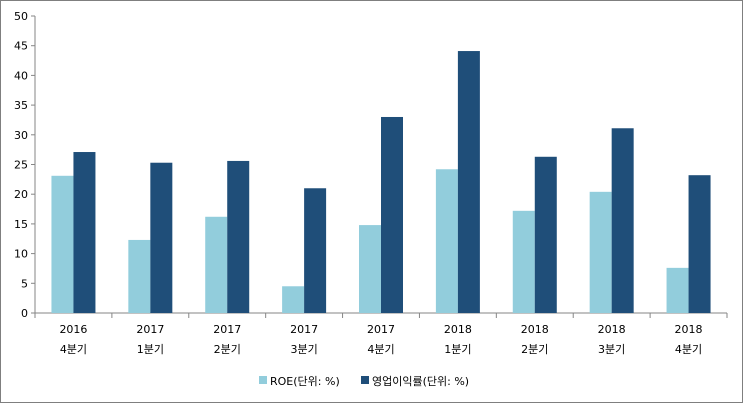 This screenshot has height=406, width=743. Describe the element at coordinates (21, 16) in the screenshot. I see `y-tick-label: 50` at that location.